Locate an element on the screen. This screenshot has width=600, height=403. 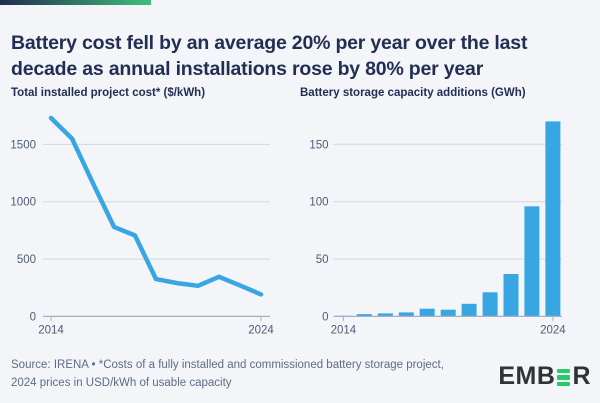
three-green-bars-e-icon is located at coordinates (564, 377).